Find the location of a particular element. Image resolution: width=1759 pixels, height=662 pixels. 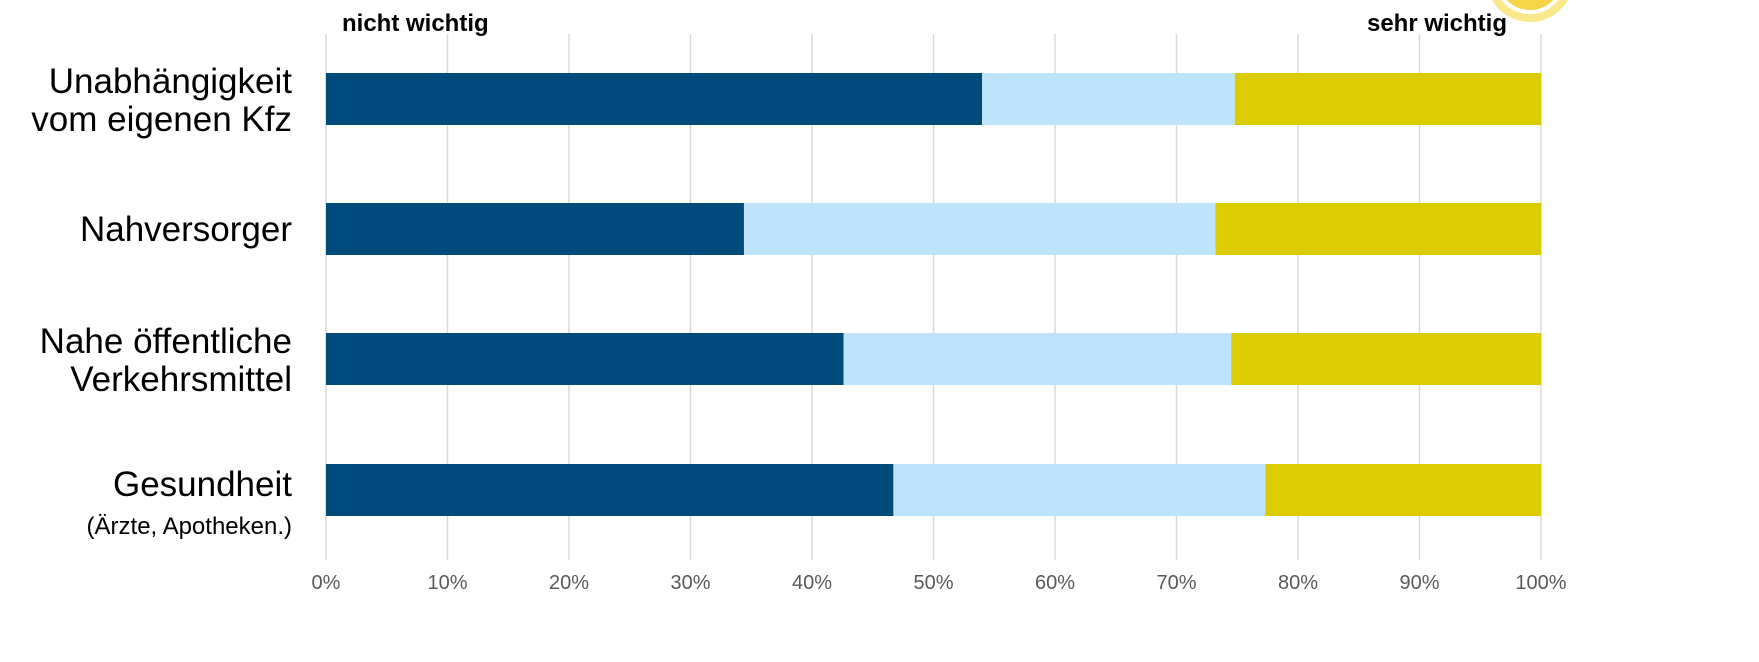

x-tick-label: 40% is located at coordinates (812, 583).